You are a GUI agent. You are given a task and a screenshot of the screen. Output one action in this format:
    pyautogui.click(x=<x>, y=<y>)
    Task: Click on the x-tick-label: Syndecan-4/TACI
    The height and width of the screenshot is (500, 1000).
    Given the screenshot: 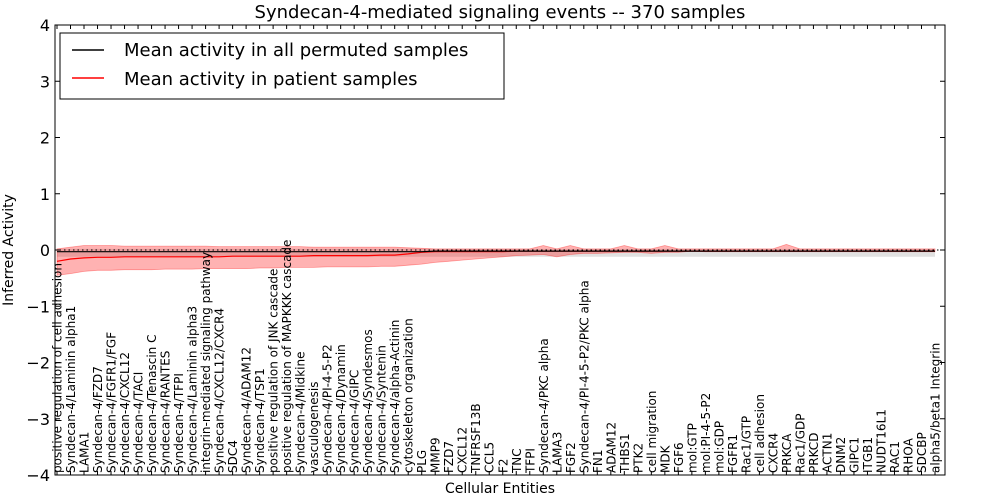 What is the action you would take?
    pyautogui.click(x=139, y=422)
    